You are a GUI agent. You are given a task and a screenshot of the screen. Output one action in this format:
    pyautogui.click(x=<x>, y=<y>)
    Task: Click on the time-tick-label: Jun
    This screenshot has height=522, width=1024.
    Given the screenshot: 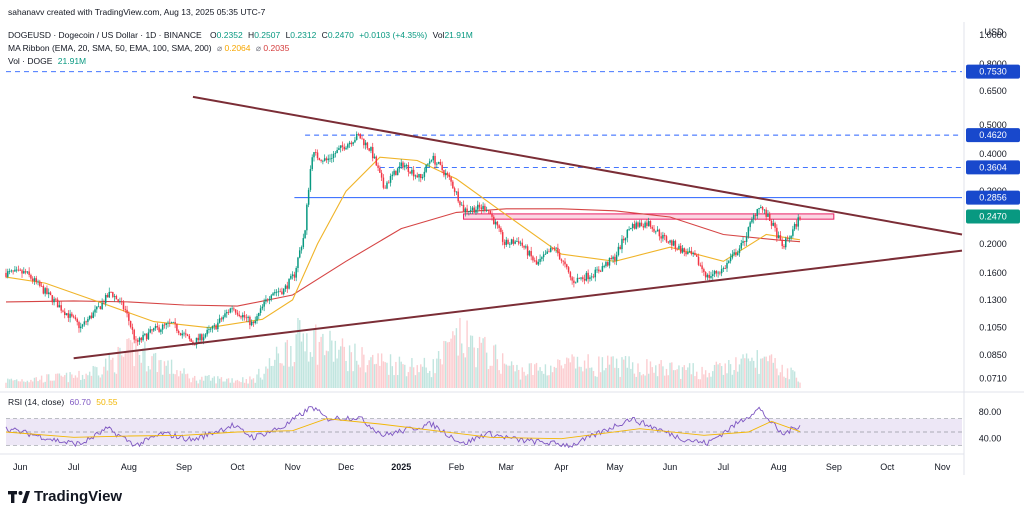 What is the action you would take?
    pyautogui.click(x=20, y=467)
    